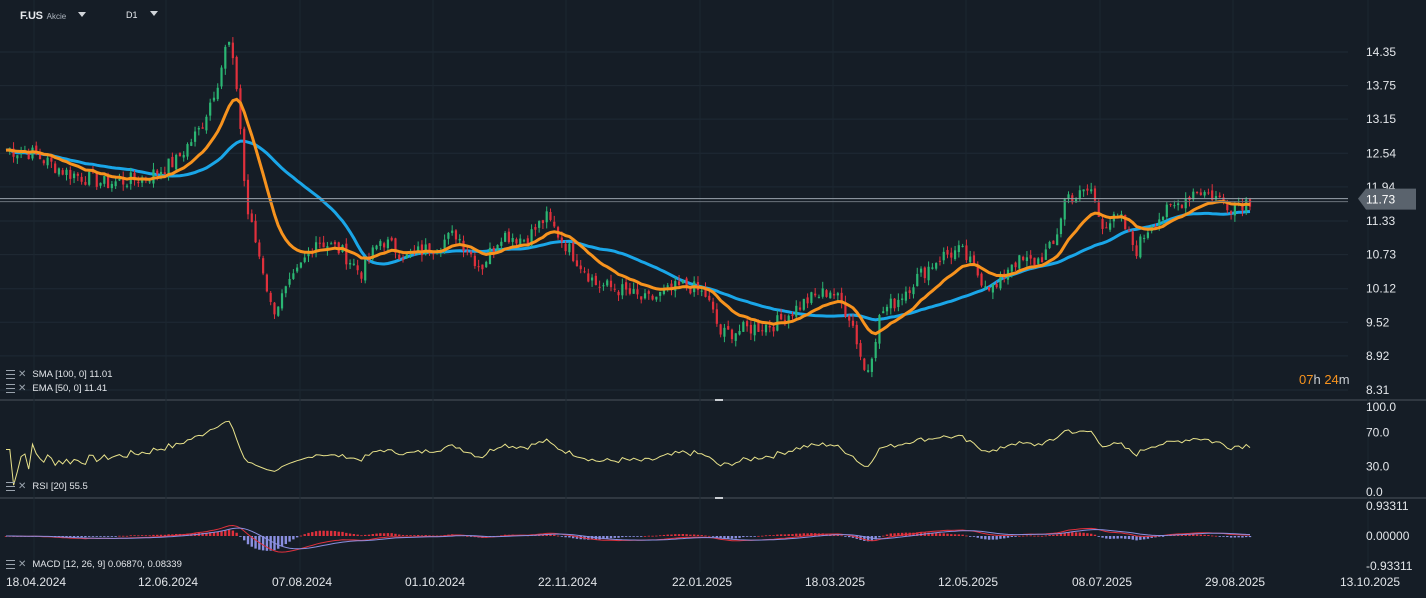  Describe the element at coordinates (168, 582) in the screenshot. I see `date-tick-label: 12.06.2024` at that location.